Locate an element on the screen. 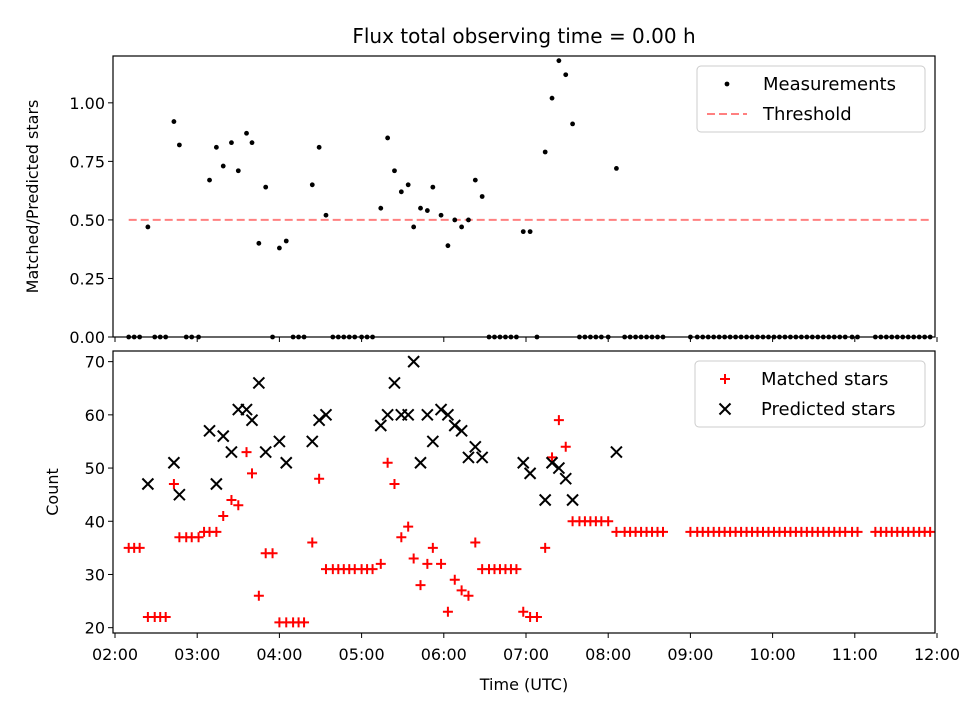 The image size is (960, 720). x-tick-label: 02:00 is located at coordinates (115, 654).